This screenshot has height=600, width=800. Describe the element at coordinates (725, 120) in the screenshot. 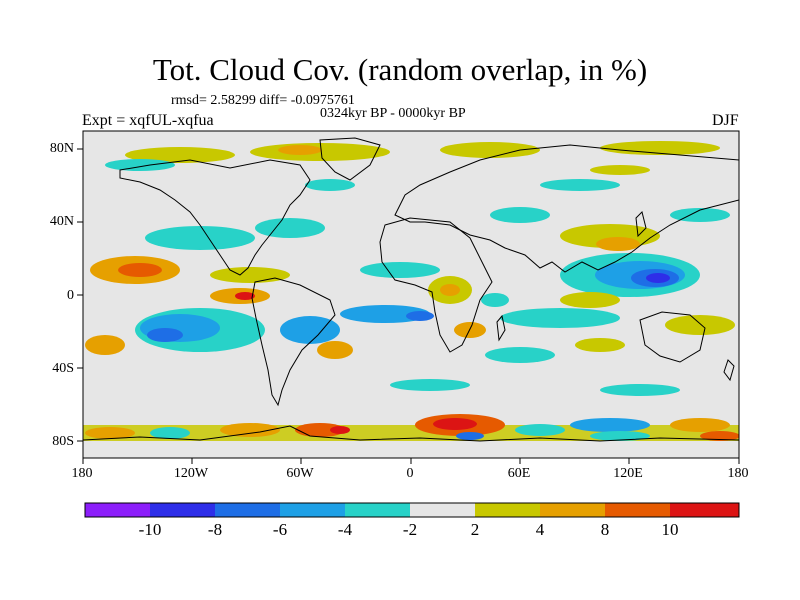

I see `season-label: DJF` at that location.